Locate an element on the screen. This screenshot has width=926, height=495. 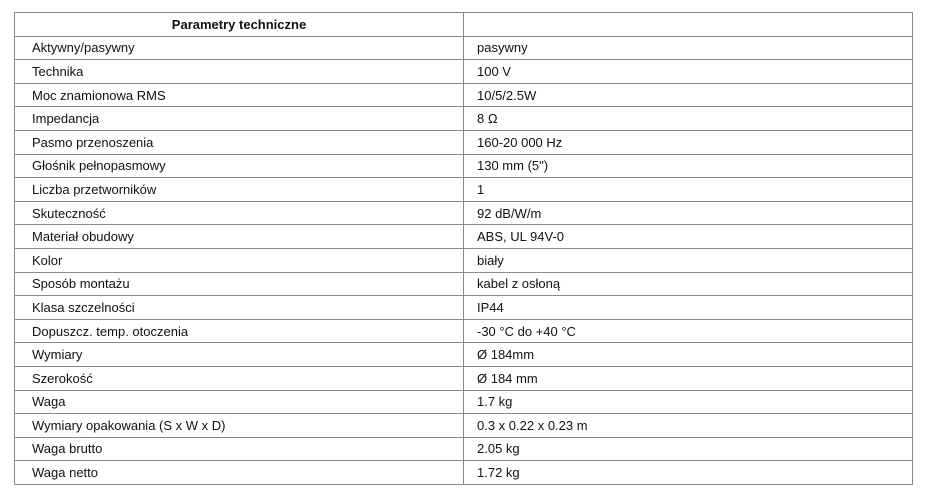
table-row: Materiał obudowy ABS, UL 94V-0 is located at coordinates (463, 236).